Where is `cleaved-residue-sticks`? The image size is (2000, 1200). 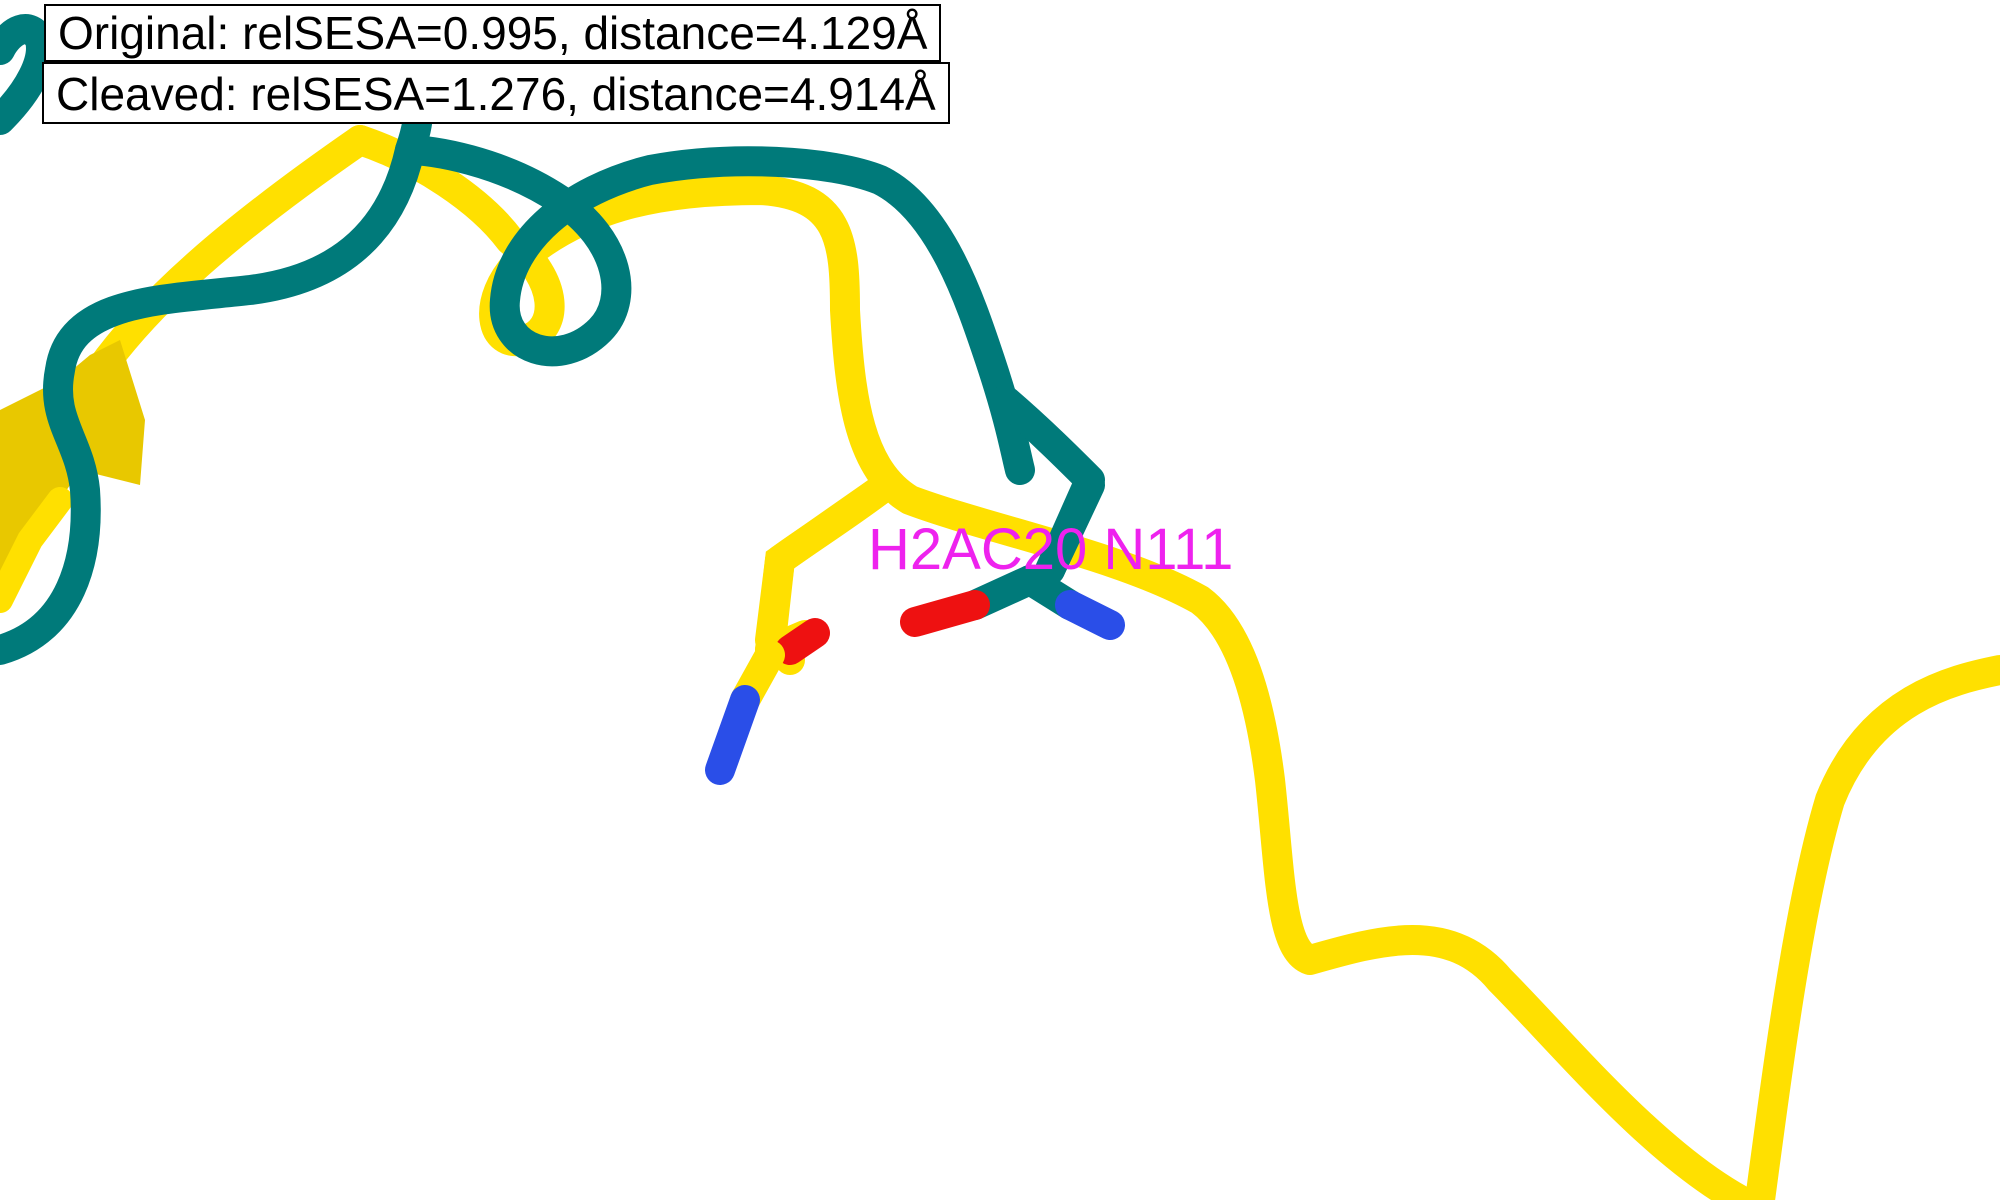
cleaved-residue-sticks is located at coordinates (800, 630).